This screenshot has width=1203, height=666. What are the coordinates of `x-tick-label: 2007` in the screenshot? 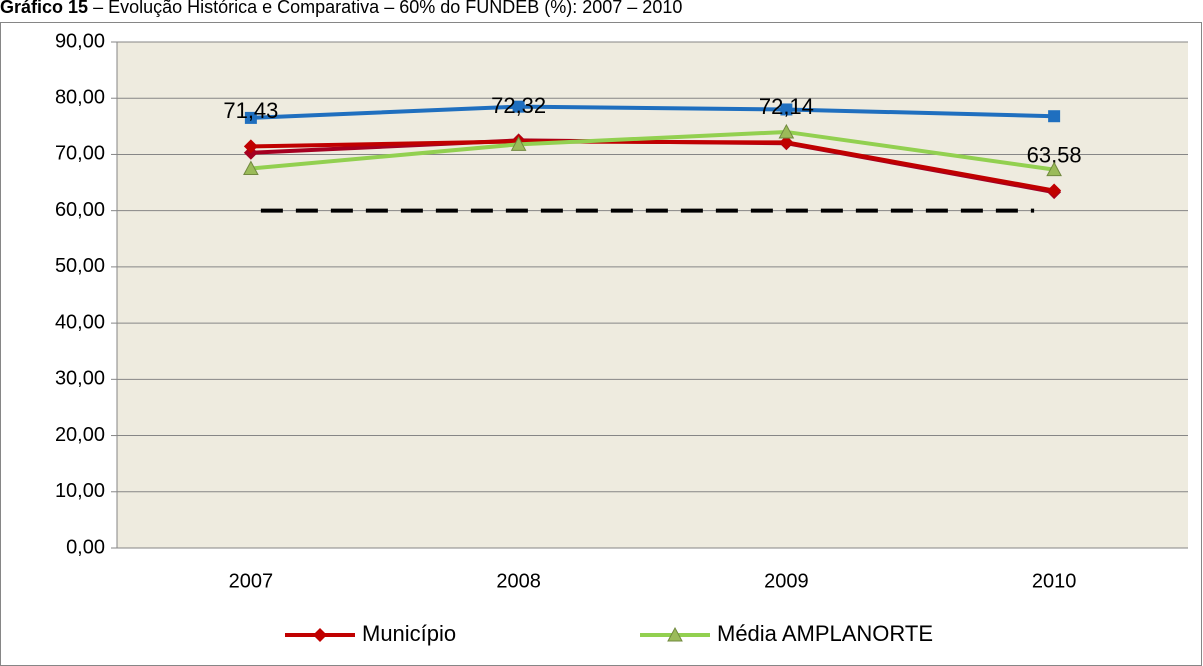 It's located at (251, 581).